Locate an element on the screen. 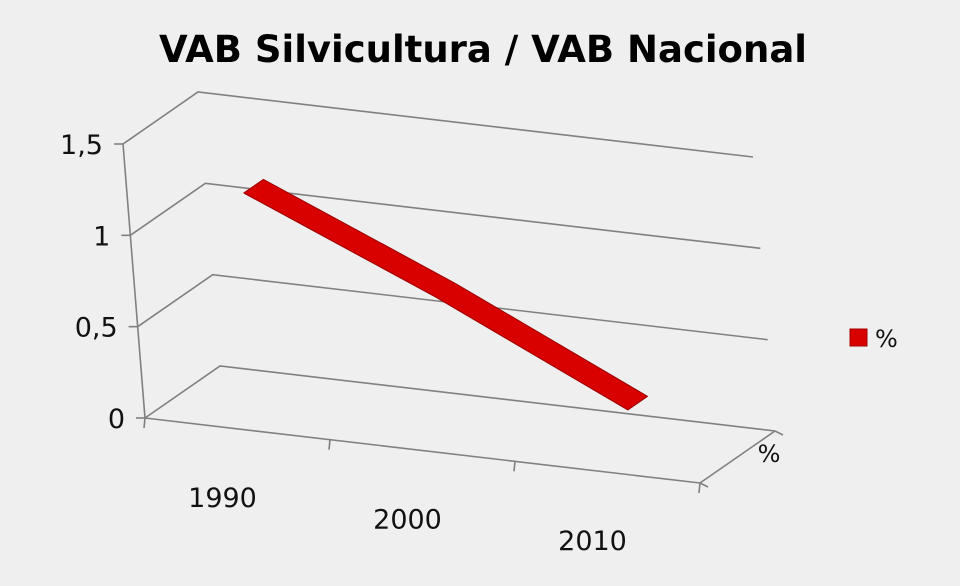 The height and width of the screenshot is (586, 960). x-tick-label-2: 2010 is located at coordinates (592, 541).